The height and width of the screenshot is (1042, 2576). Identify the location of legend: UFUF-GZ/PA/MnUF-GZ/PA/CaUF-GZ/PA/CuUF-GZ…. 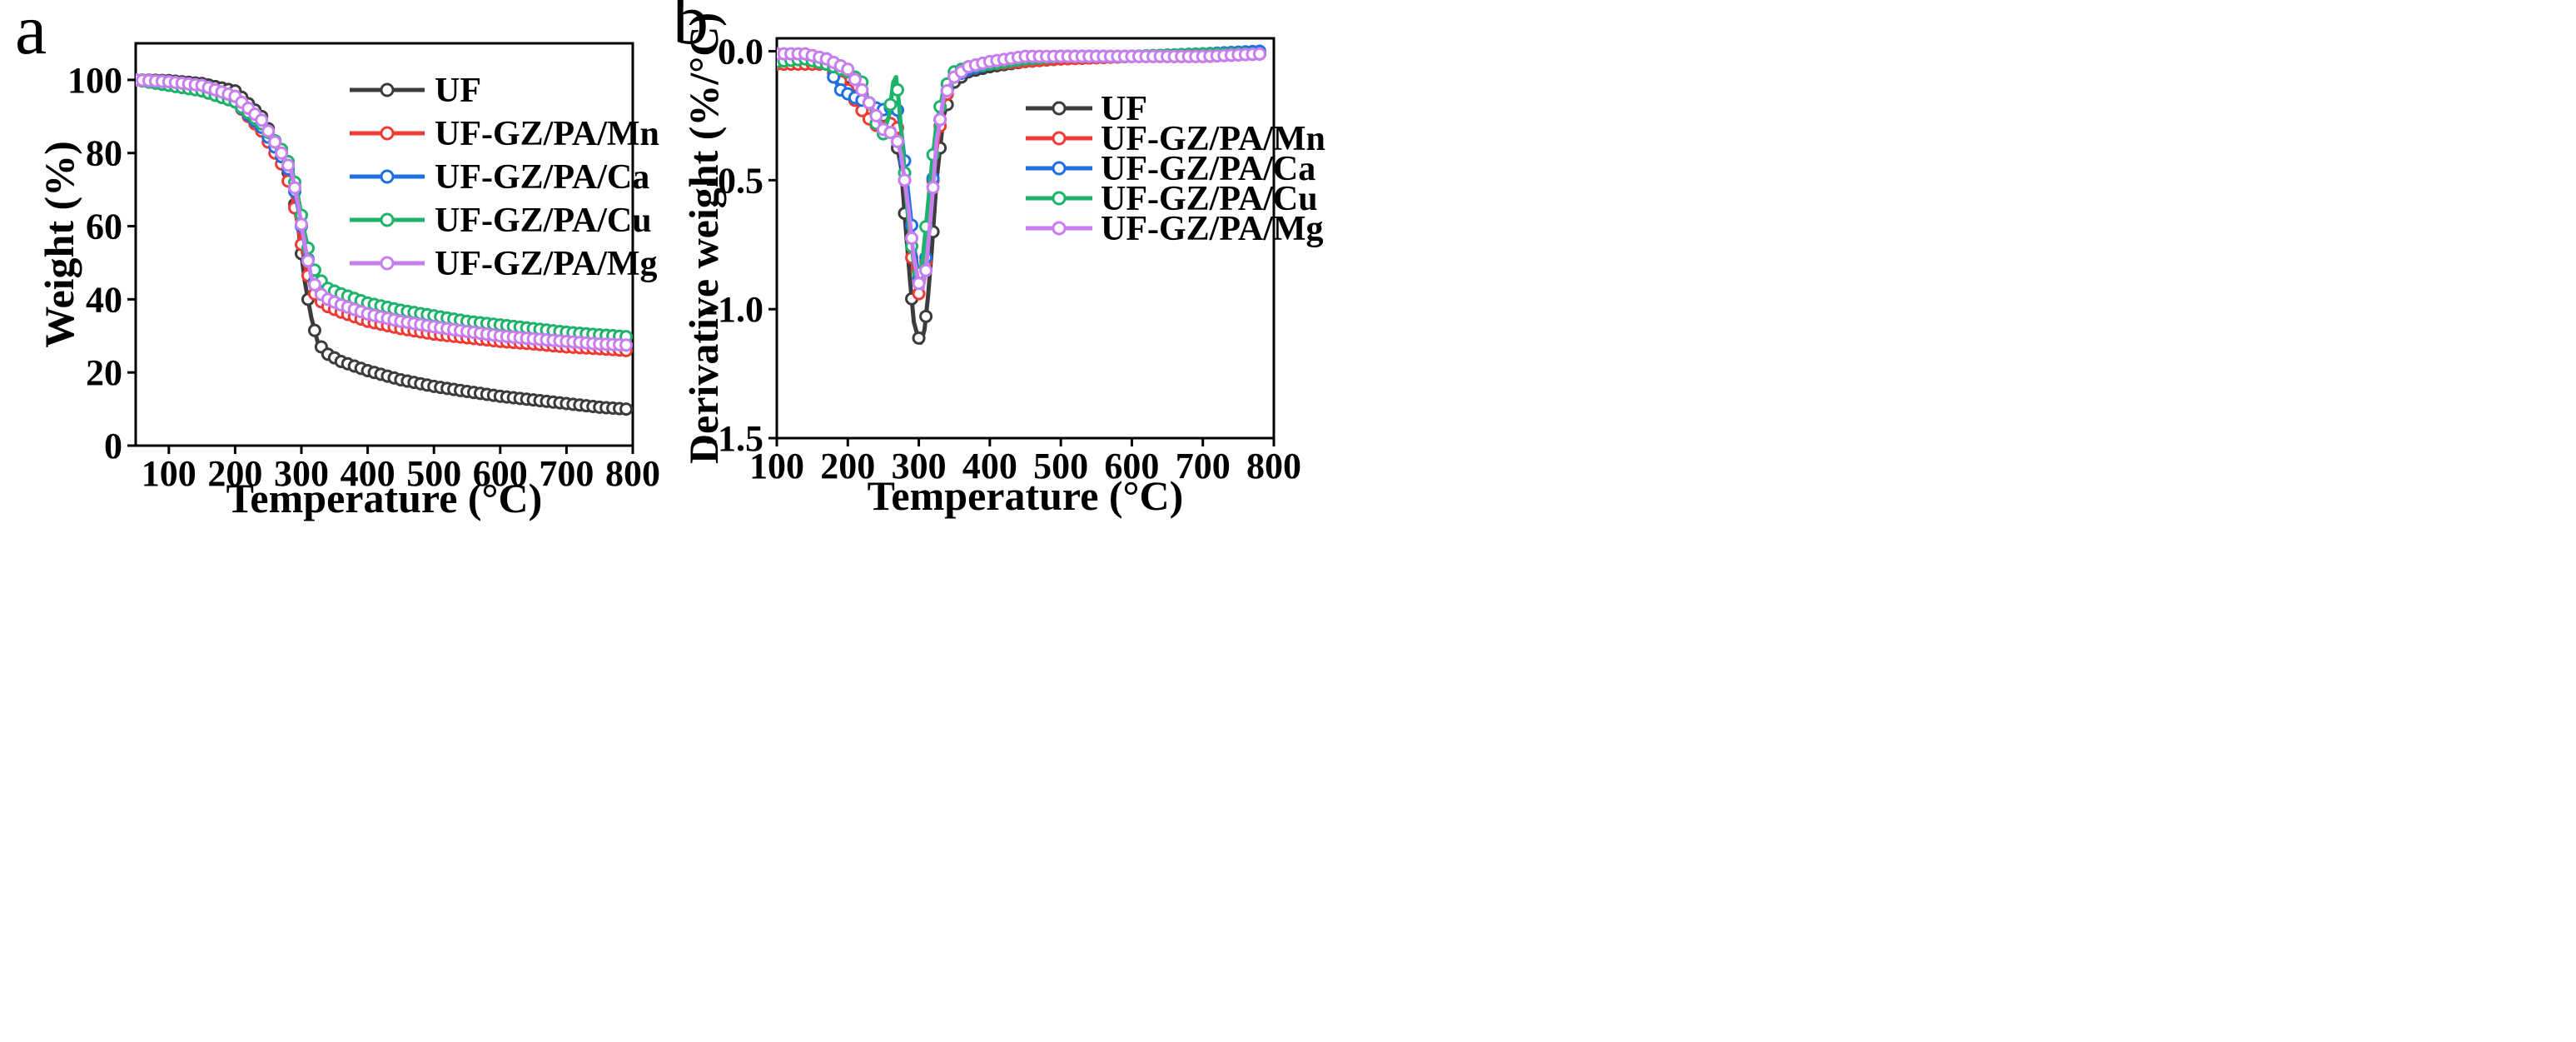
(1175, 169).